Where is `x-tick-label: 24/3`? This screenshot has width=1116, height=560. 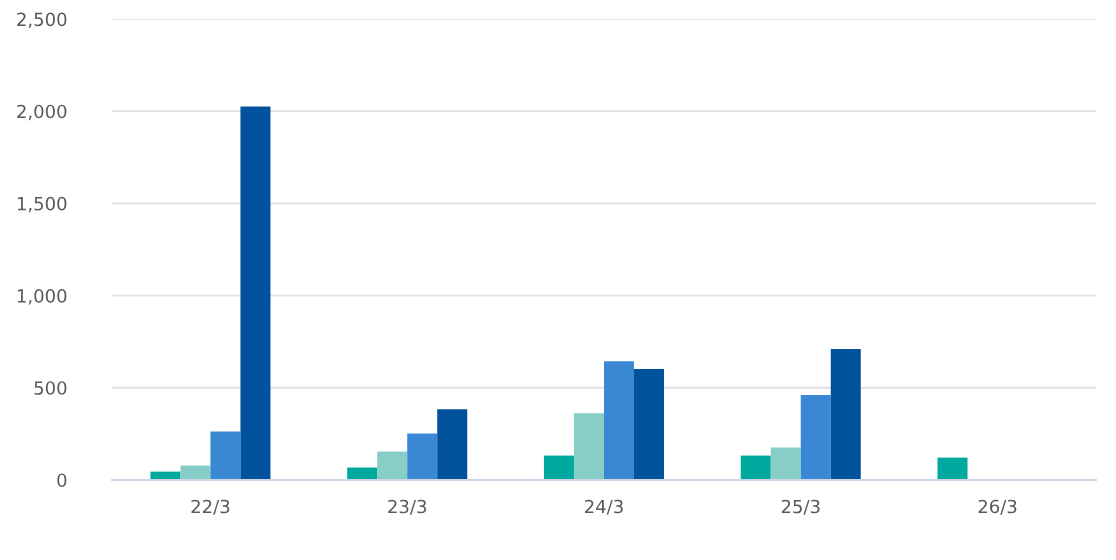 x-tick-label: 24/3 is located at coordinates (604, 507).